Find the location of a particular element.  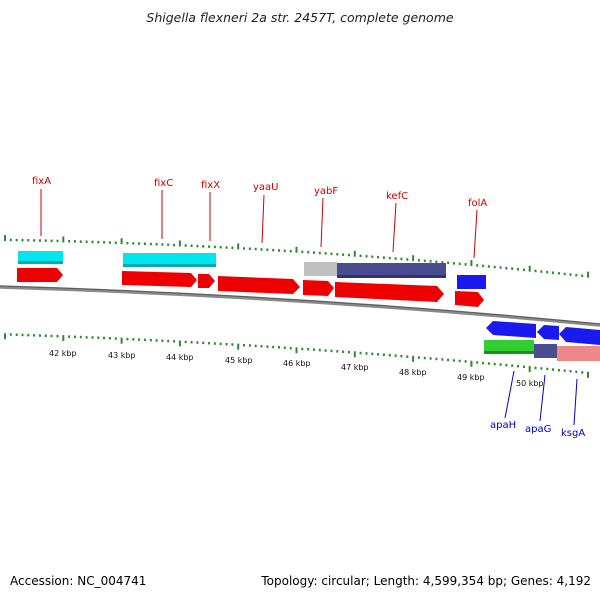

gene-label-fixX: fixX is located at coordinates (210, 185).